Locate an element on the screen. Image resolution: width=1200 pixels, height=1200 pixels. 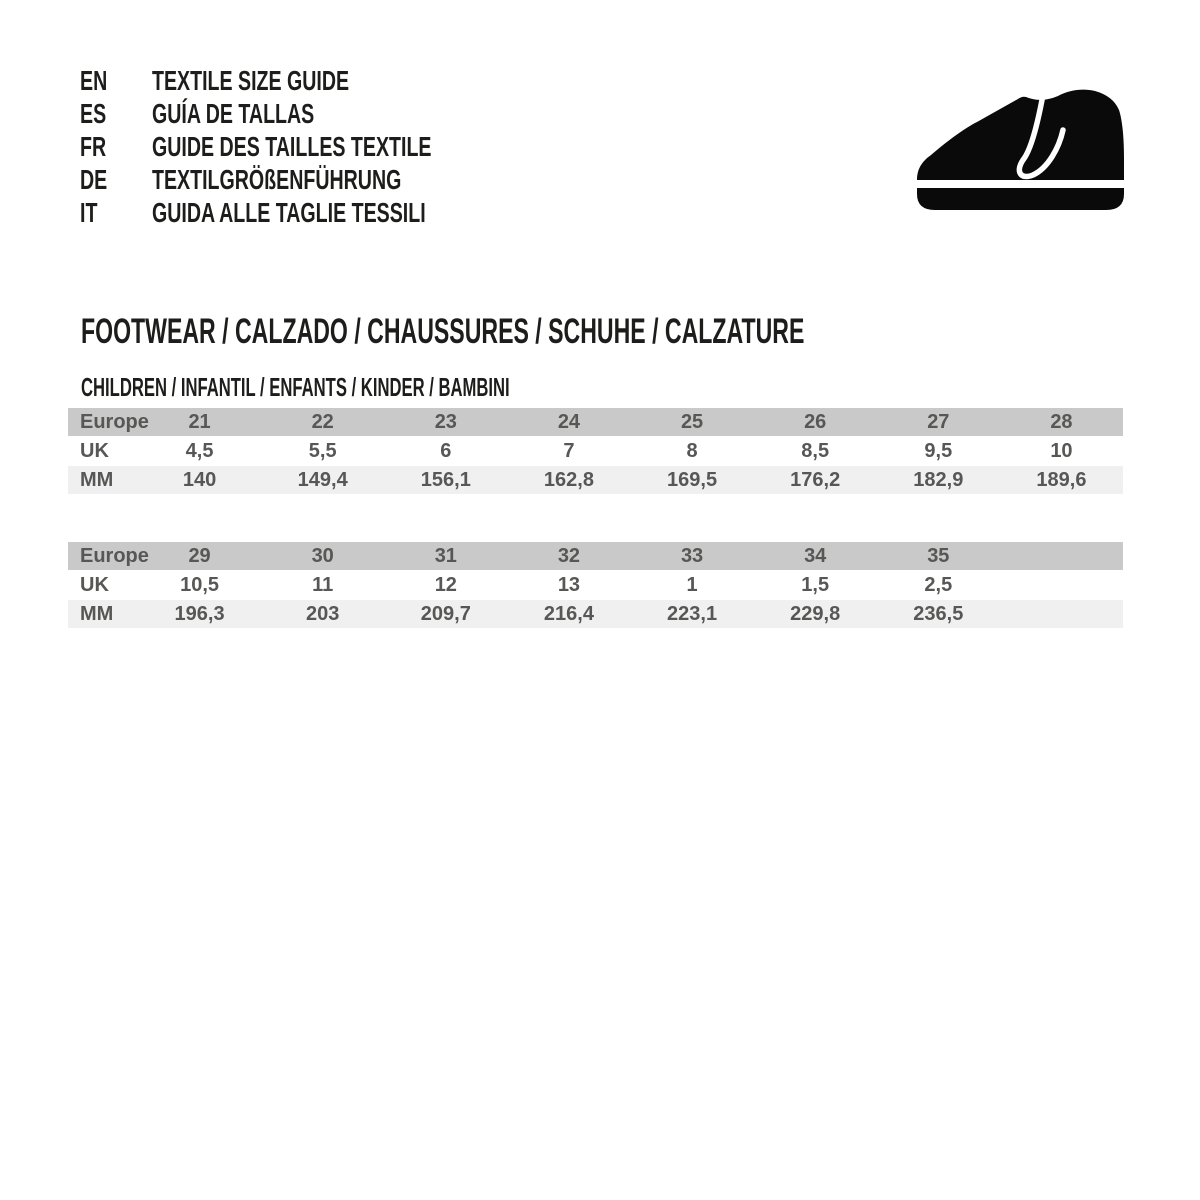
language-title: GUIDA ALLE TAGLIE TESSILI is located at coordinates (289, 212).